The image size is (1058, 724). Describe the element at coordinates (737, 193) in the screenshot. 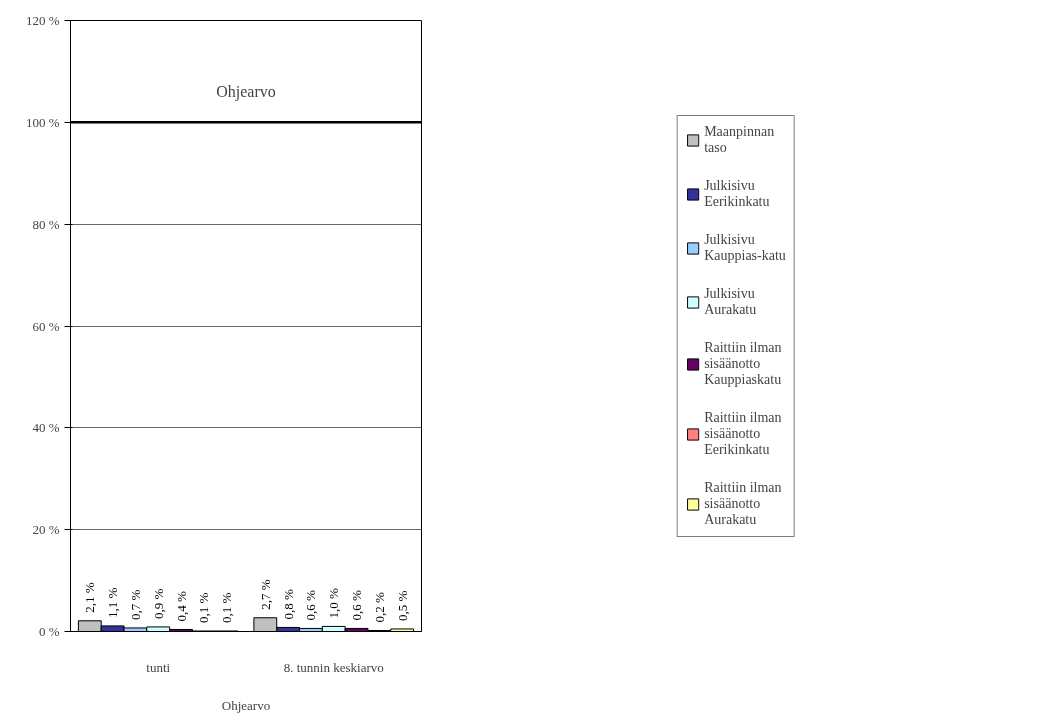

I see `legend-label: Julkisivu Eerikinkatu` at that location.